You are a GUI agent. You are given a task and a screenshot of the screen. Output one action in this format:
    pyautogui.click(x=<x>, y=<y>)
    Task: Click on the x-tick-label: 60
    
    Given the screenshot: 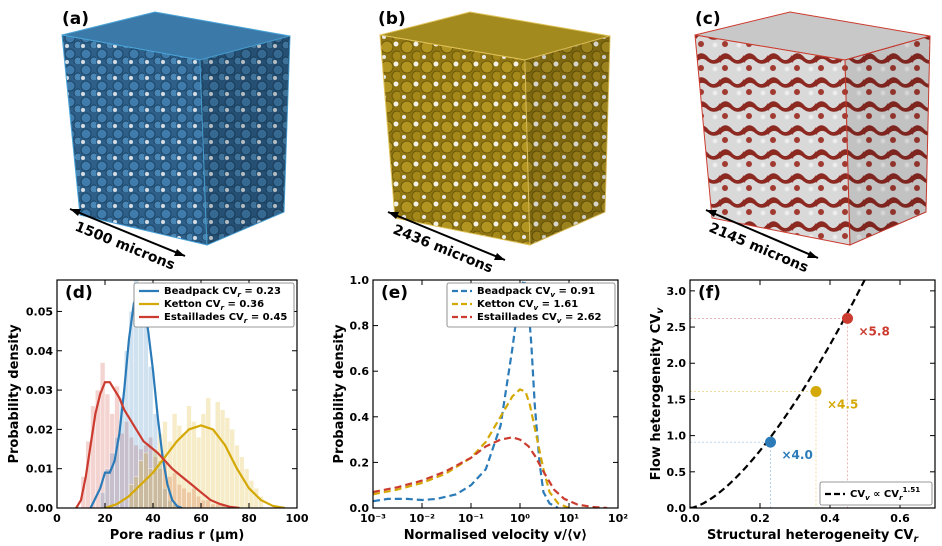 What is the action you would take?
    pyautogui.click(x=201, y=518)
    